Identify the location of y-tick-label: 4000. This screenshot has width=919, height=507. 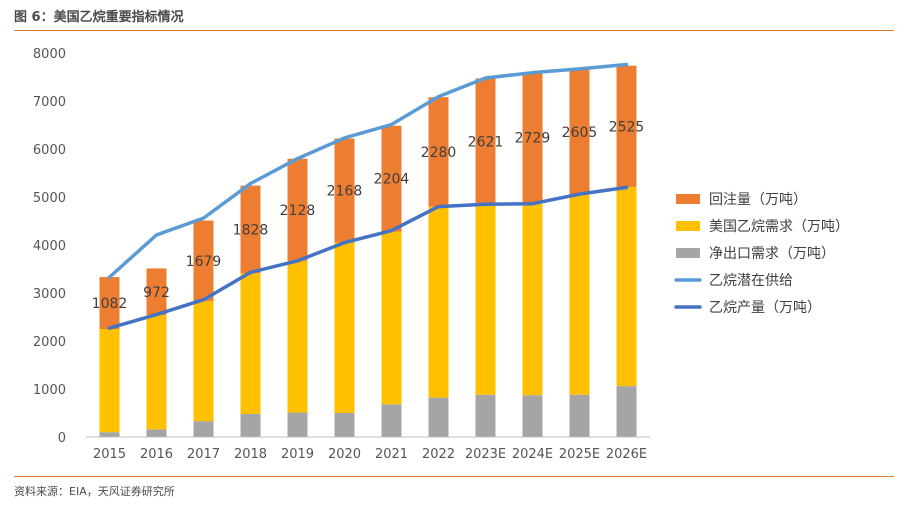
(49, 246).